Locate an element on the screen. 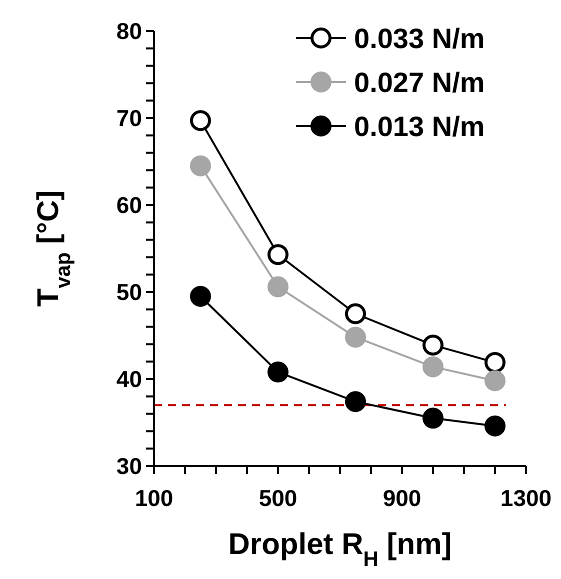 Image resolution: width=561 pixels, height=579 pixels. y-tick-label: 70 is located at coordinates (129, 118).